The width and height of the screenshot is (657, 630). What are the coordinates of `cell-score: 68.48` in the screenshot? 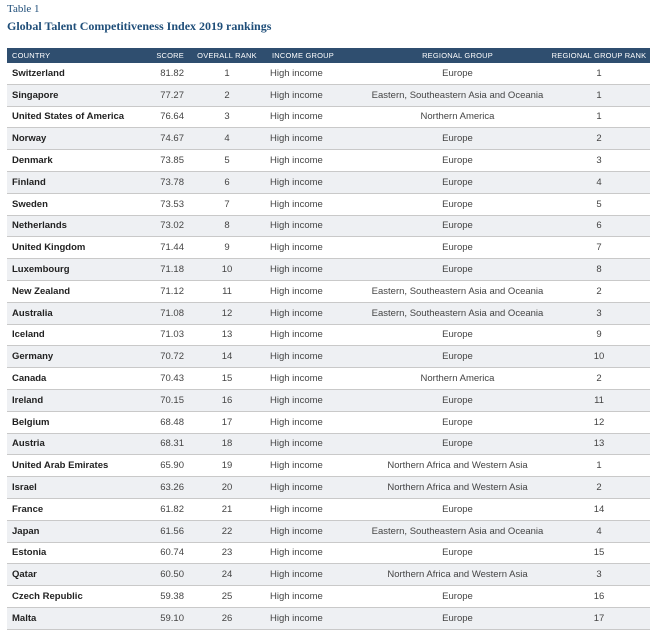 It's located at (164, 422).